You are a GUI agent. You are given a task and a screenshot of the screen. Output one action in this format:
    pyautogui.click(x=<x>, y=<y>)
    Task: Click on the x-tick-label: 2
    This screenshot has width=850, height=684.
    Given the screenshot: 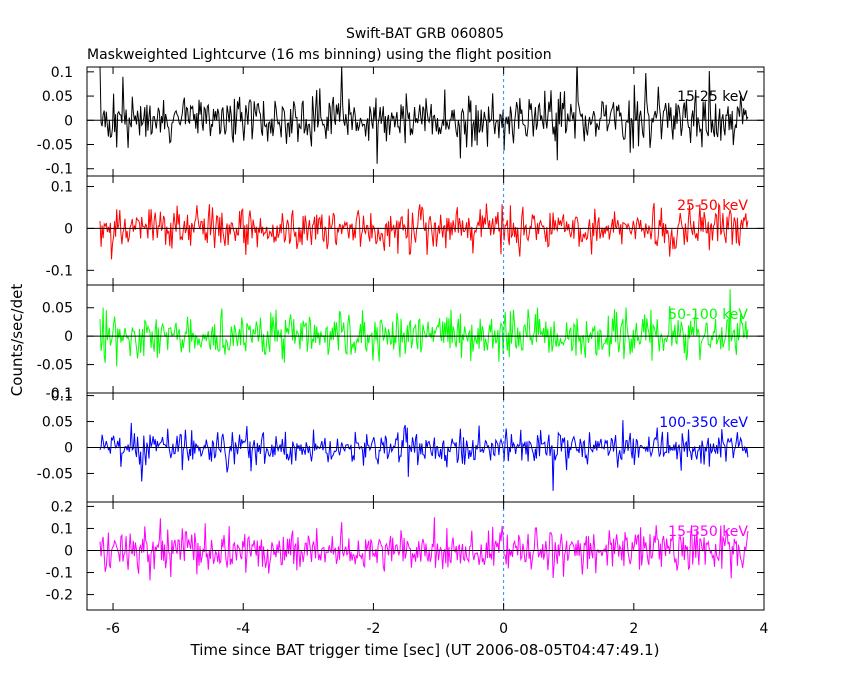 What is the action you would take?
    pyautogui.click(x=633, y=629)
    